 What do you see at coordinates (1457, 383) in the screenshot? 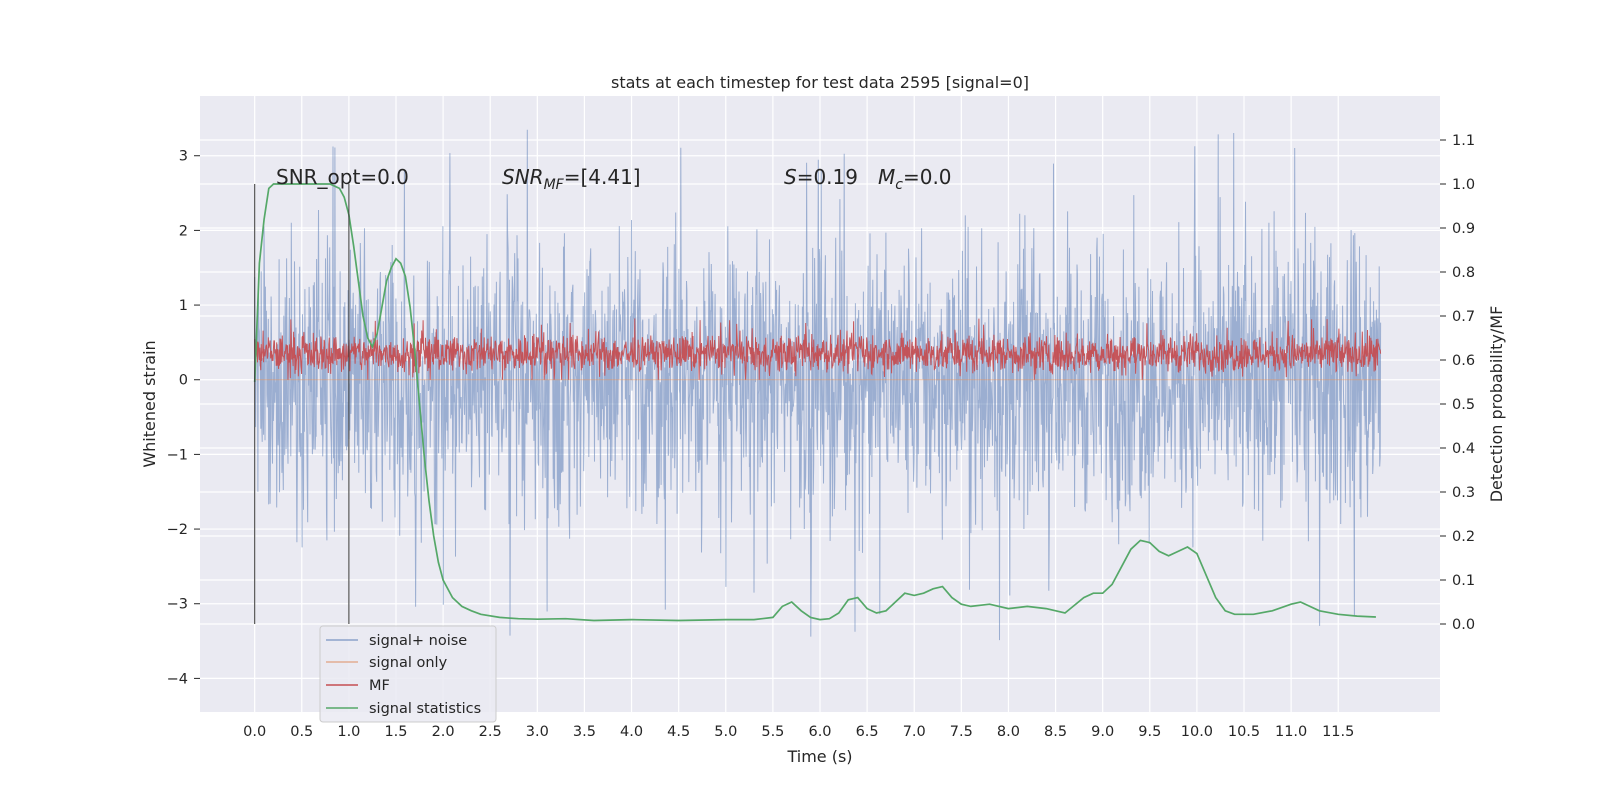
I see `y2-axis-ticks: 0.0 0.1 0.2 0.3 0.4 0.5 0.6 0.7 0.8 0.9 1.0 1.1` at bounding box center [1457, 383].